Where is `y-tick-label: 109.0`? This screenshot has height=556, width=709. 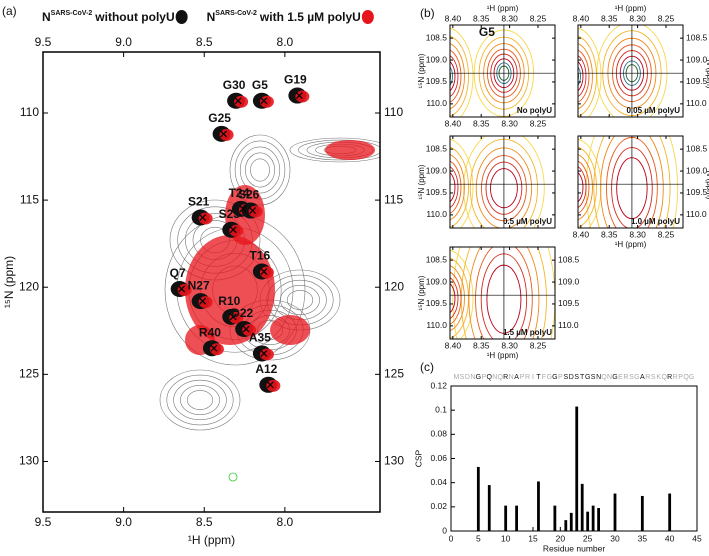
y-tick-label: 109.0 is located at coordinates (437, 281).